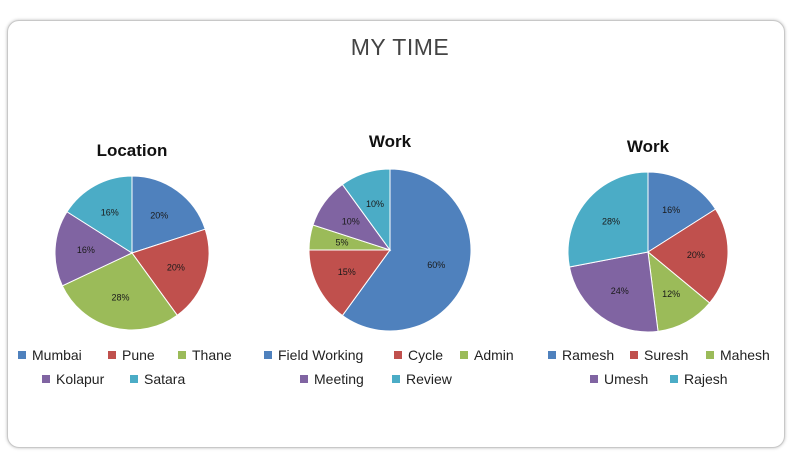 Image resolution: width=800 pixels, height=461 pixels. I want to click on legend-label: Review, so click(429, 379).